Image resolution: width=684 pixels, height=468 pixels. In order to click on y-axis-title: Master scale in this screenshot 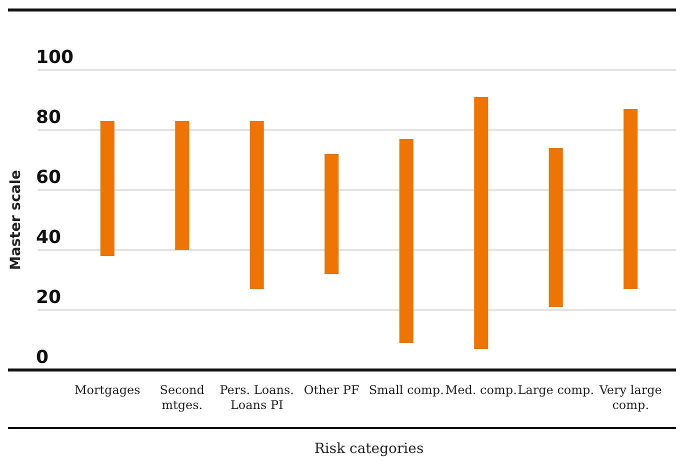, I will do `click(16, 220)`.